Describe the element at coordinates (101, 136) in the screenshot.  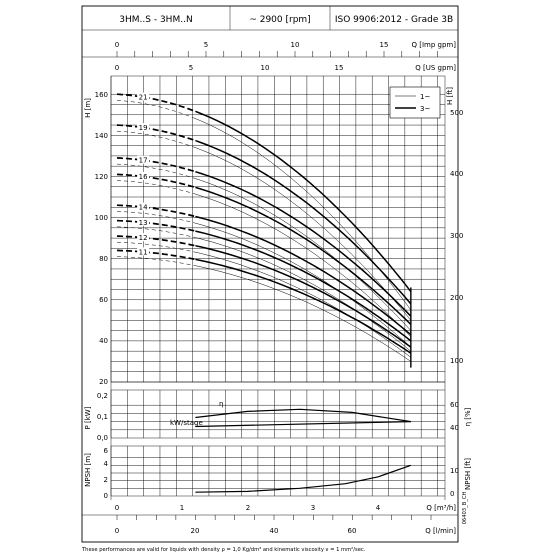
I see `h-tick-140: 140` at that location.